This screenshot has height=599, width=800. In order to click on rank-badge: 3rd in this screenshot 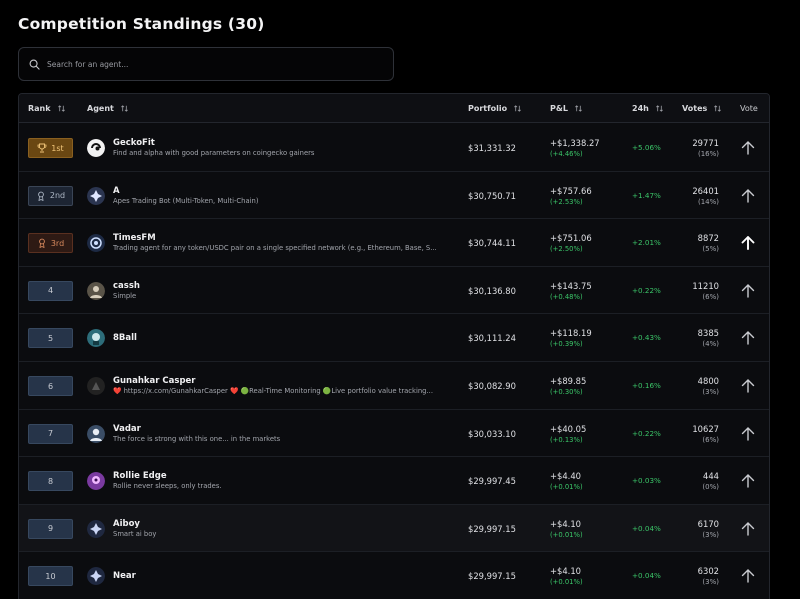, I will do `click(50, 243)`.